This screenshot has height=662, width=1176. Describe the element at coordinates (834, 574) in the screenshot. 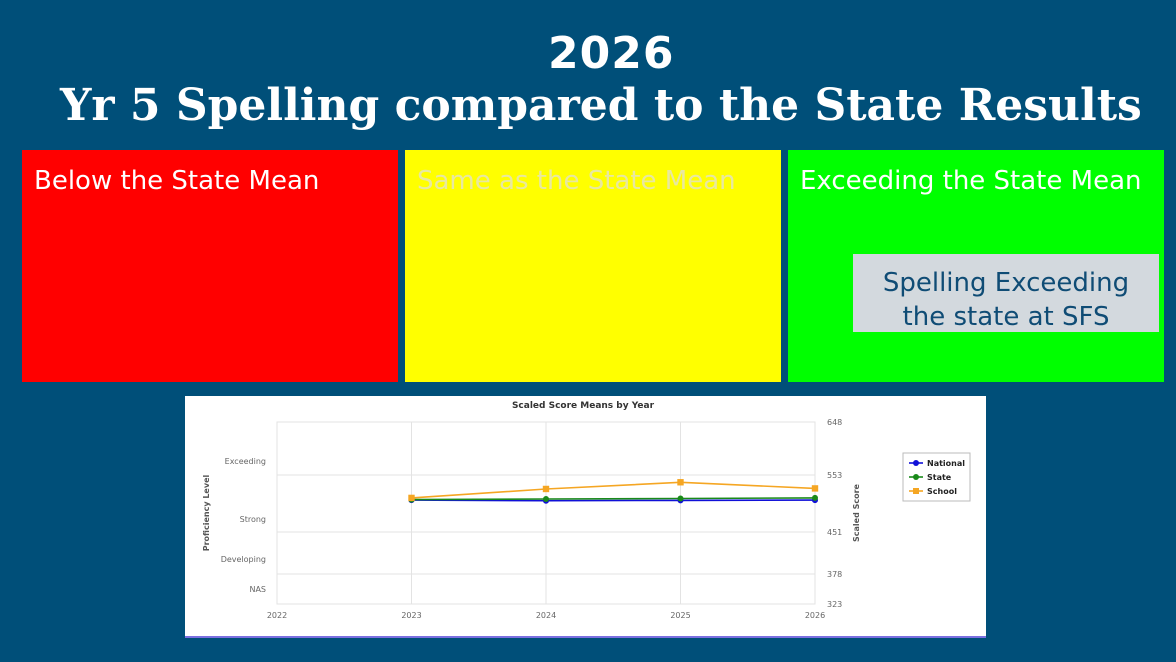

I see `right-tick-label: 378` at that location.